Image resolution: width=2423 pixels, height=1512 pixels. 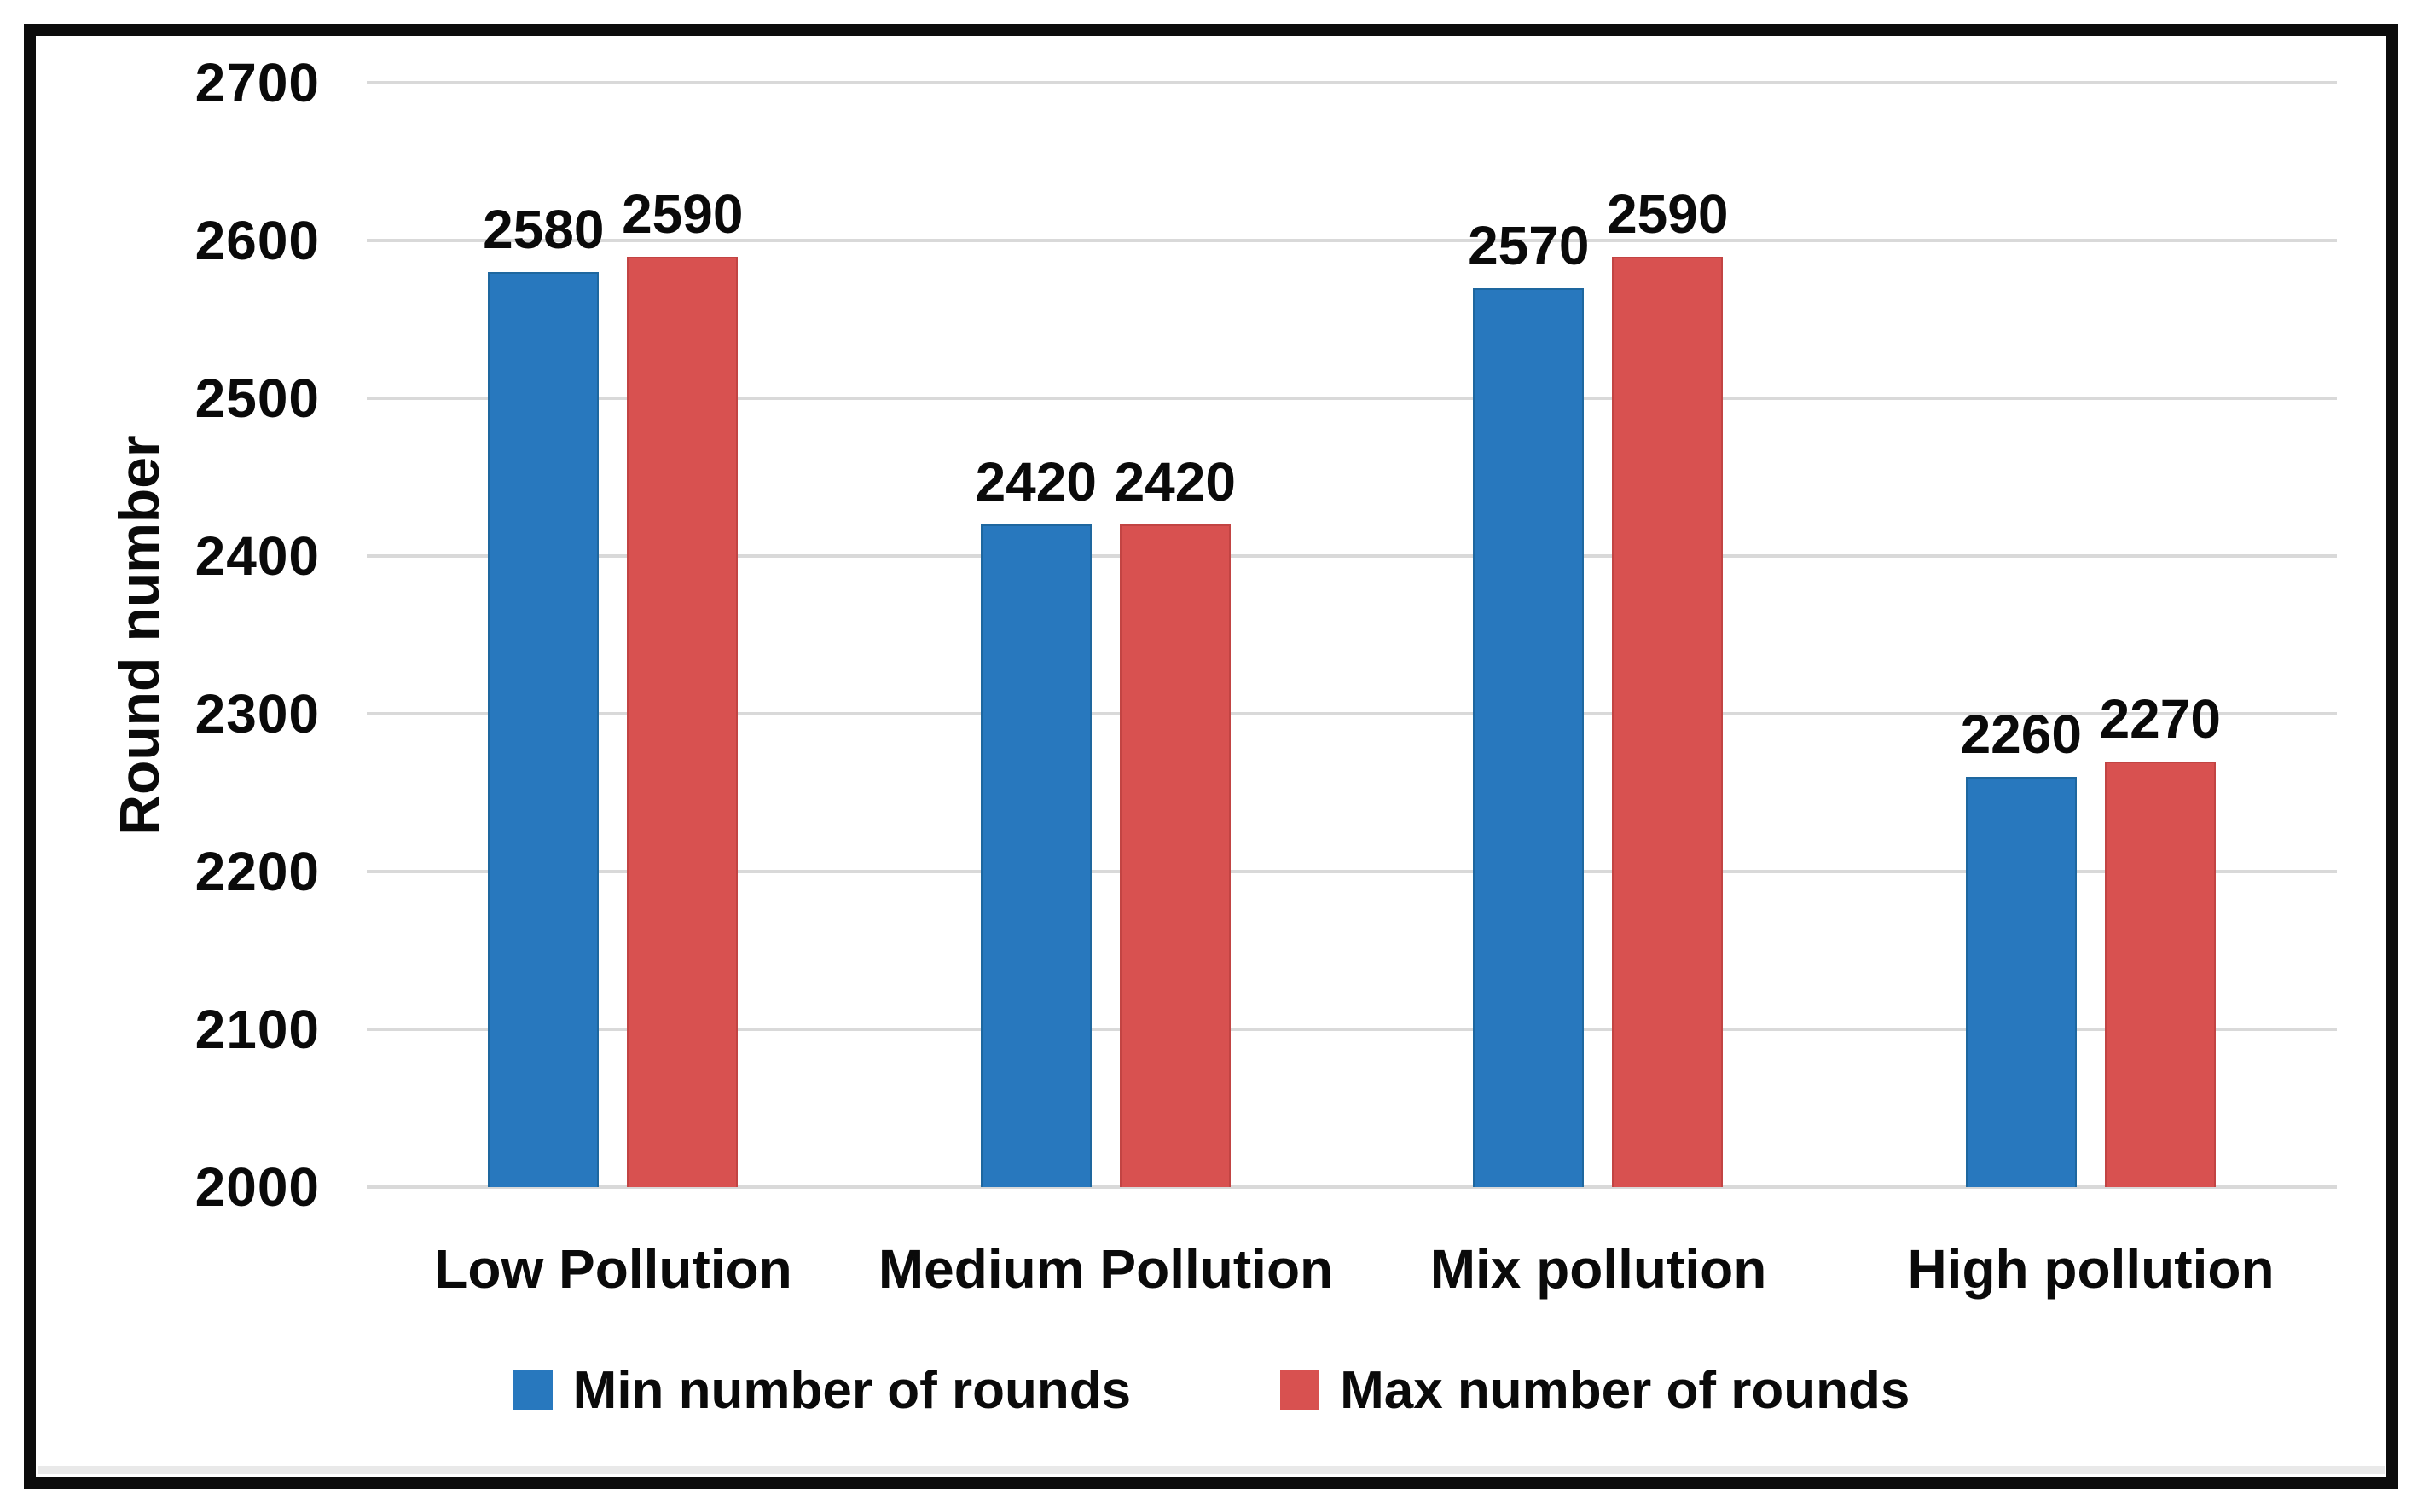 I want to click on min-series-swatch-icon, so click(x=533, y=1390).